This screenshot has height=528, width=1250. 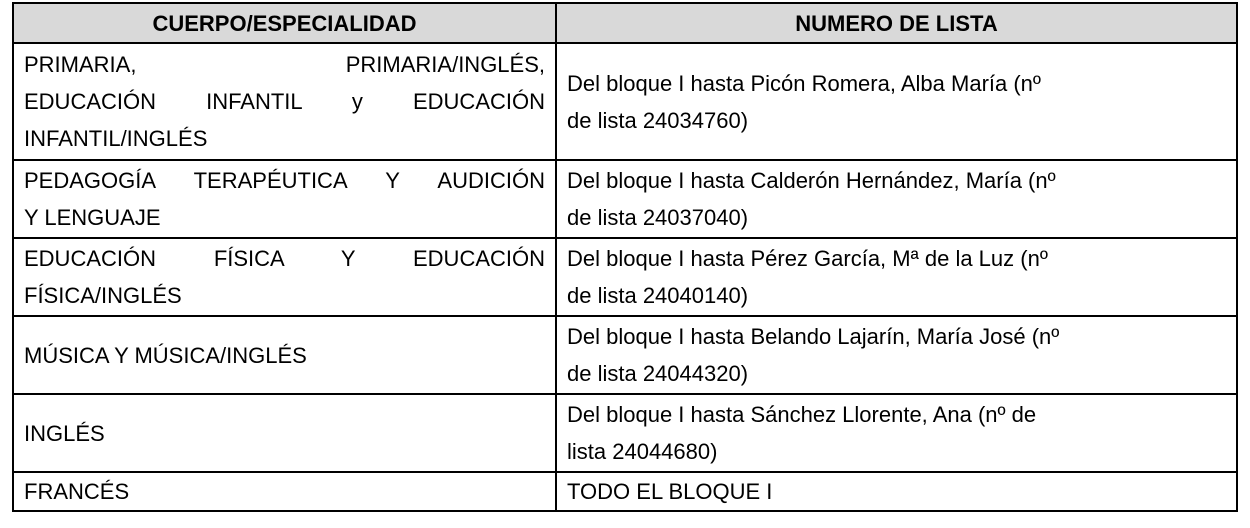 What do you see at coordinates (642, 451) in the screenshot?
I see `cell-line: lista 24044680)` at bounding box center [642, 451].